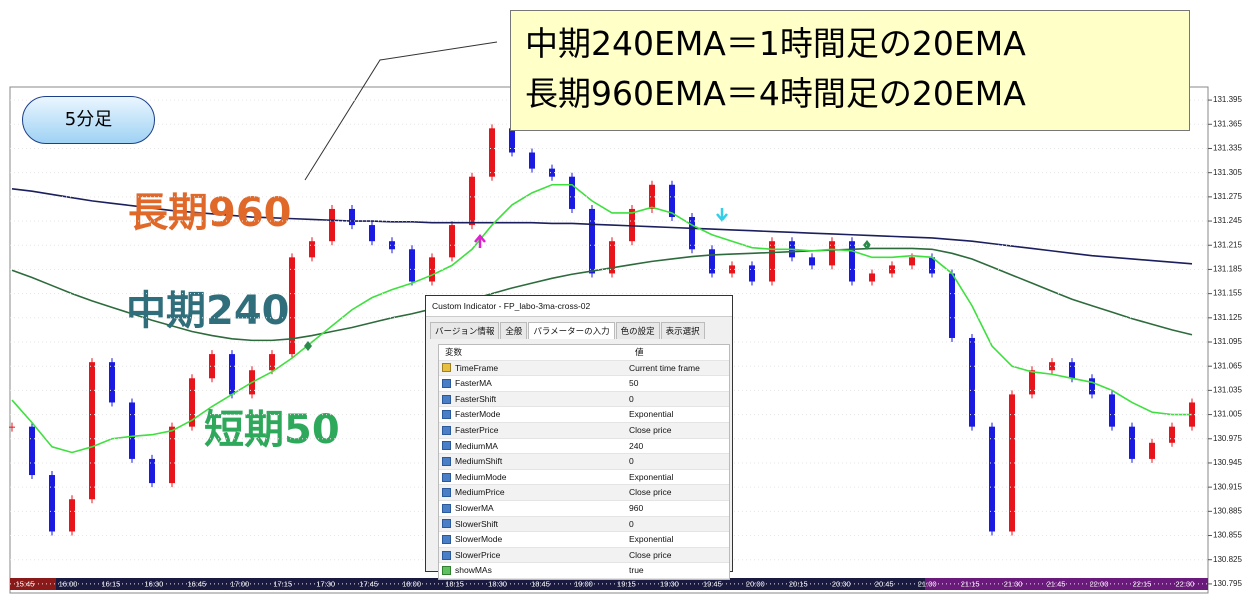  I want to click on param-name: MediumMode, so click(481, 476).